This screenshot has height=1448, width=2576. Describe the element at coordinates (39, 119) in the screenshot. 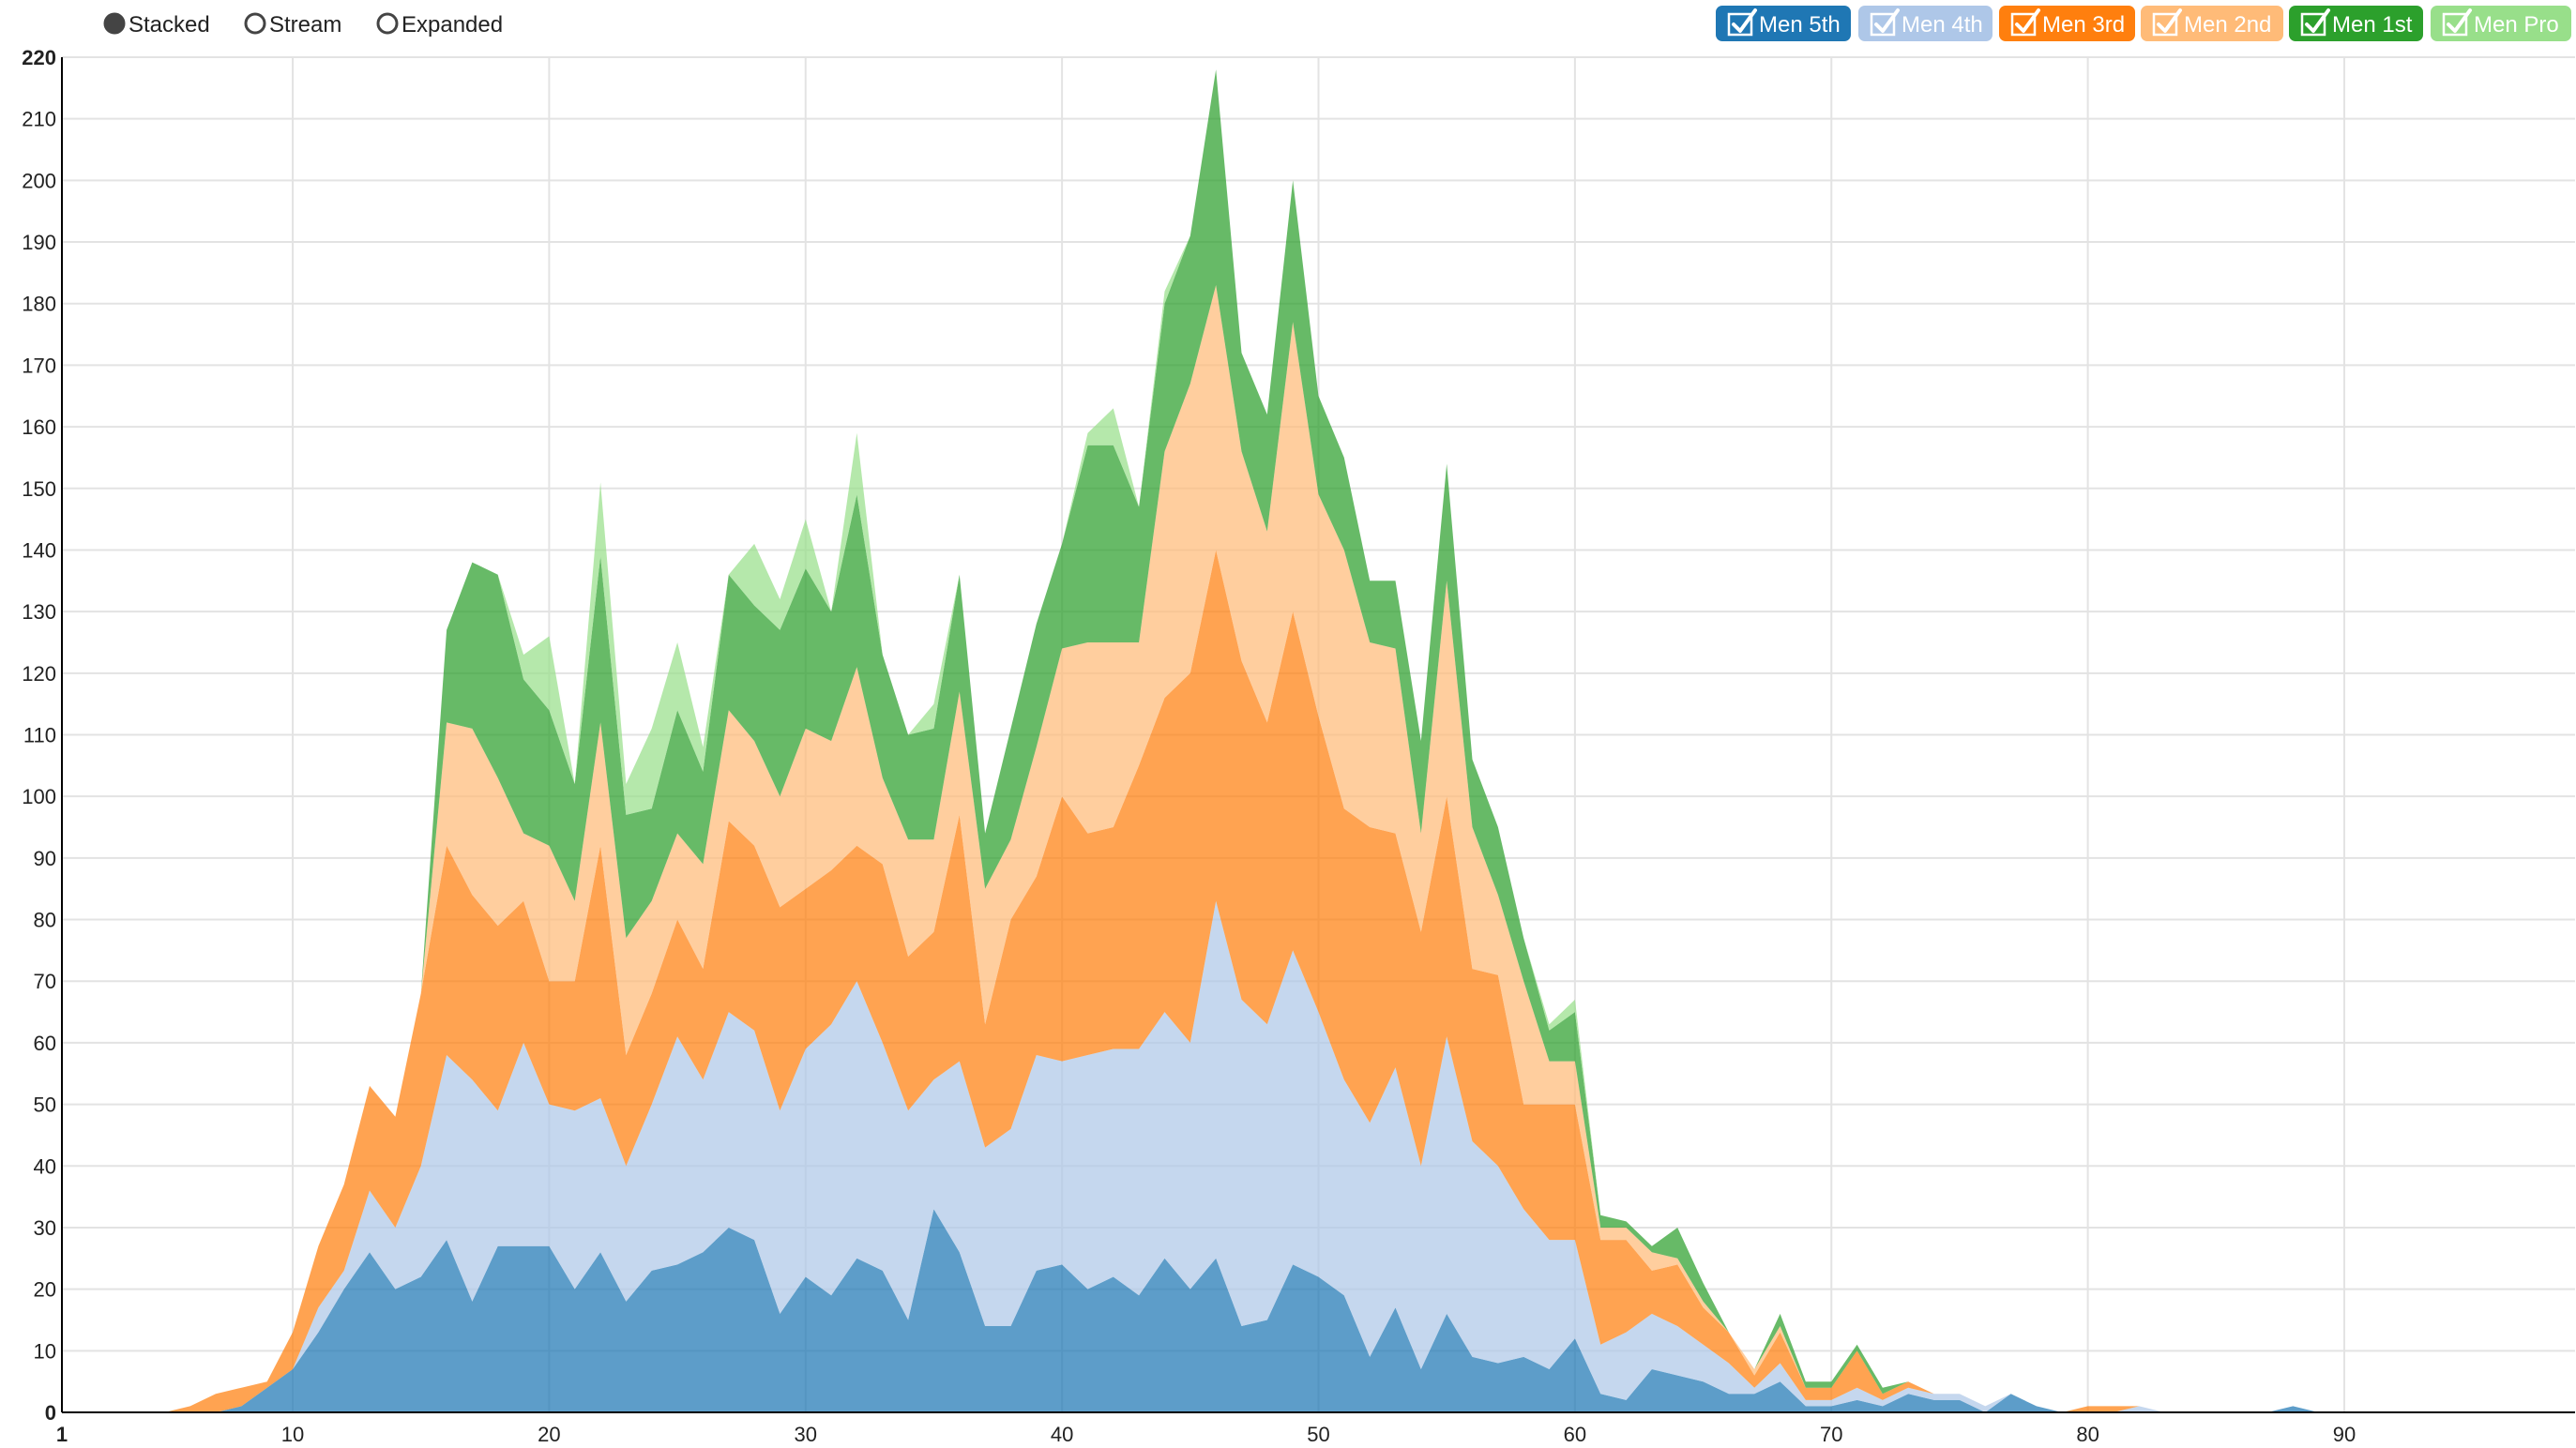

I see `y-tick-label-210: 210` at that location.